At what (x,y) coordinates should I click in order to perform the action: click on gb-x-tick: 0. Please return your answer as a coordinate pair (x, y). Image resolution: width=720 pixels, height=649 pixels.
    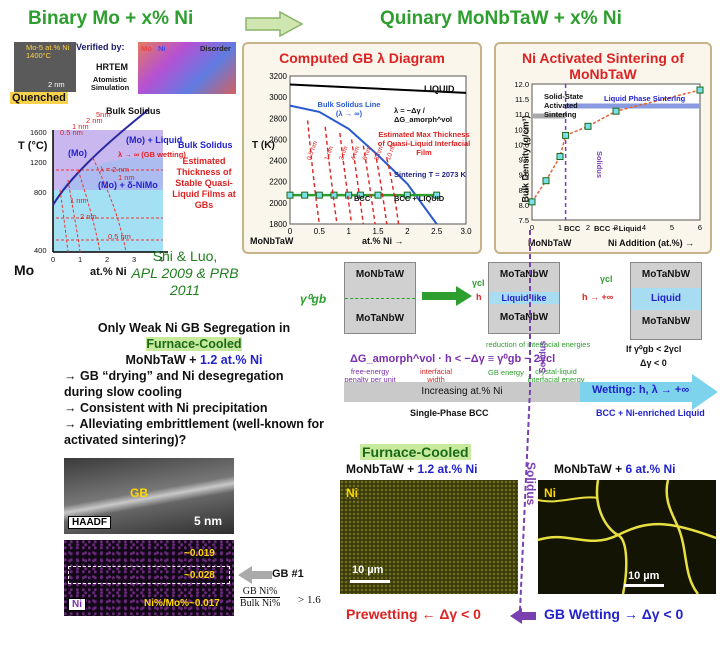
    Looking at the image, I should click on (290, 231).